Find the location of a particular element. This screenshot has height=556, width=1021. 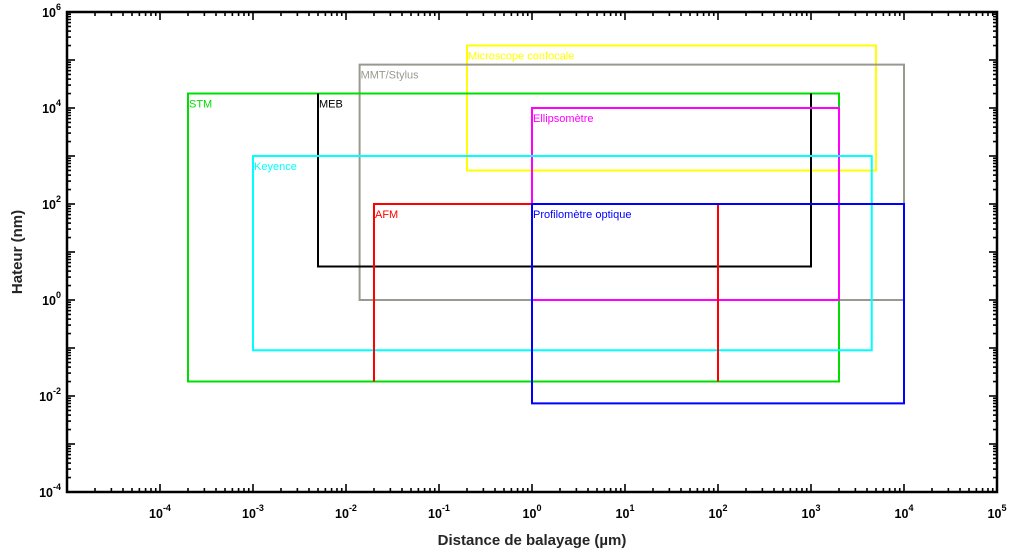

region-label-keyence: Keyence is located at coordinates (275, 167).